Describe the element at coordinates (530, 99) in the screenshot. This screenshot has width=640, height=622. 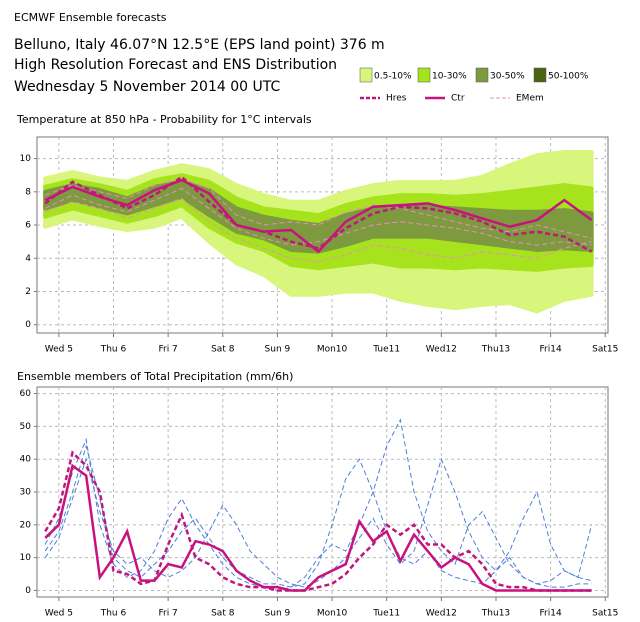
I see `legend-label: EMem` at that location.